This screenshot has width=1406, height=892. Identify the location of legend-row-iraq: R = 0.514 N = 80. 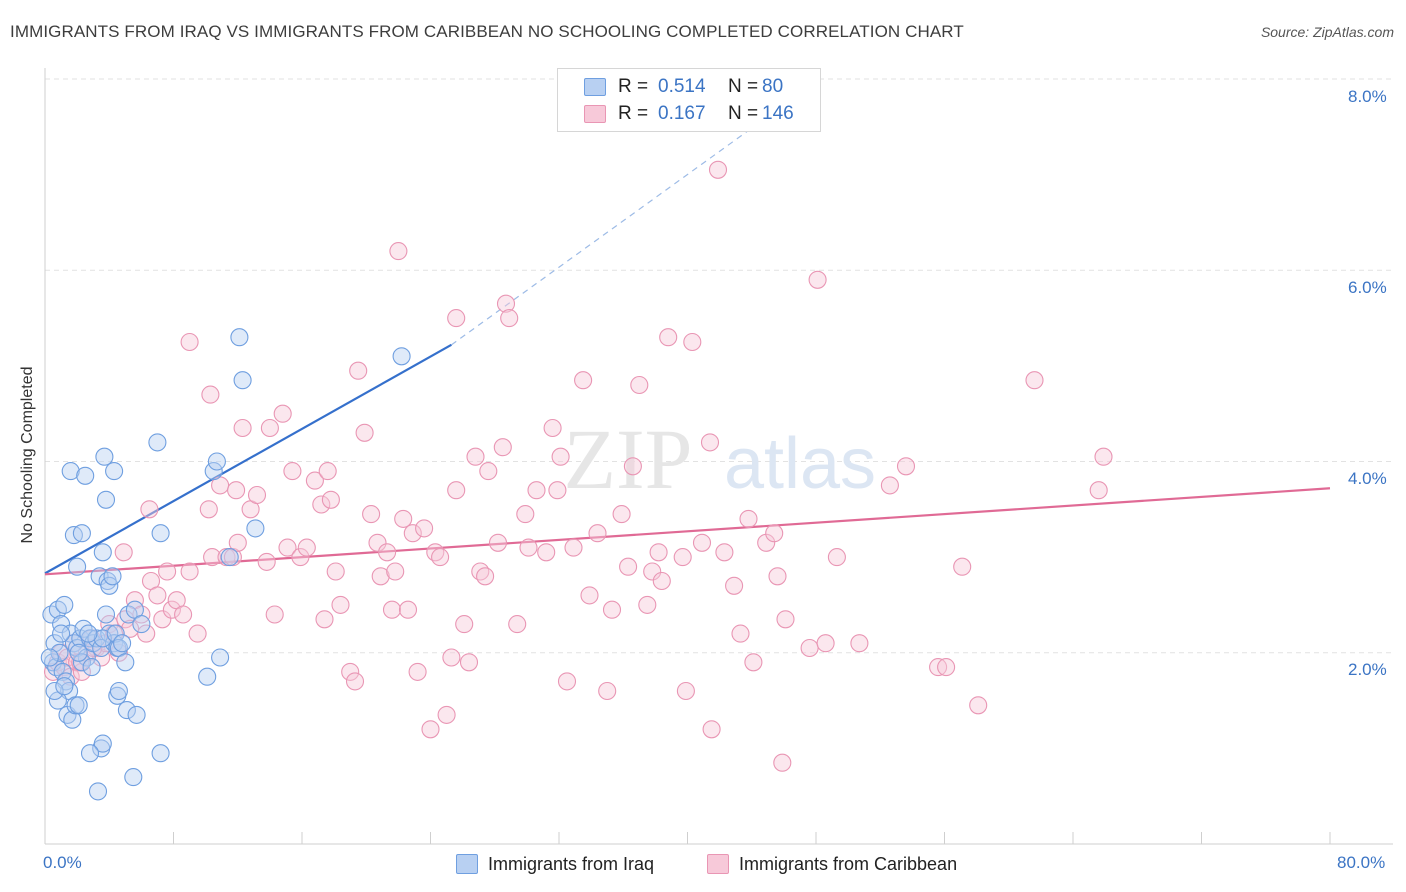
(683, 87).